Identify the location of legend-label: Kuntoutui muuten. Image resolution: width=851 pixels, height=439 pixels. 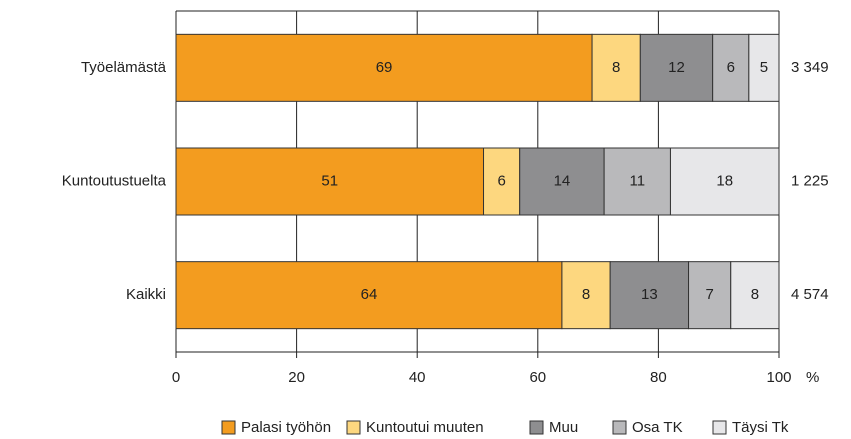
(425, 427).